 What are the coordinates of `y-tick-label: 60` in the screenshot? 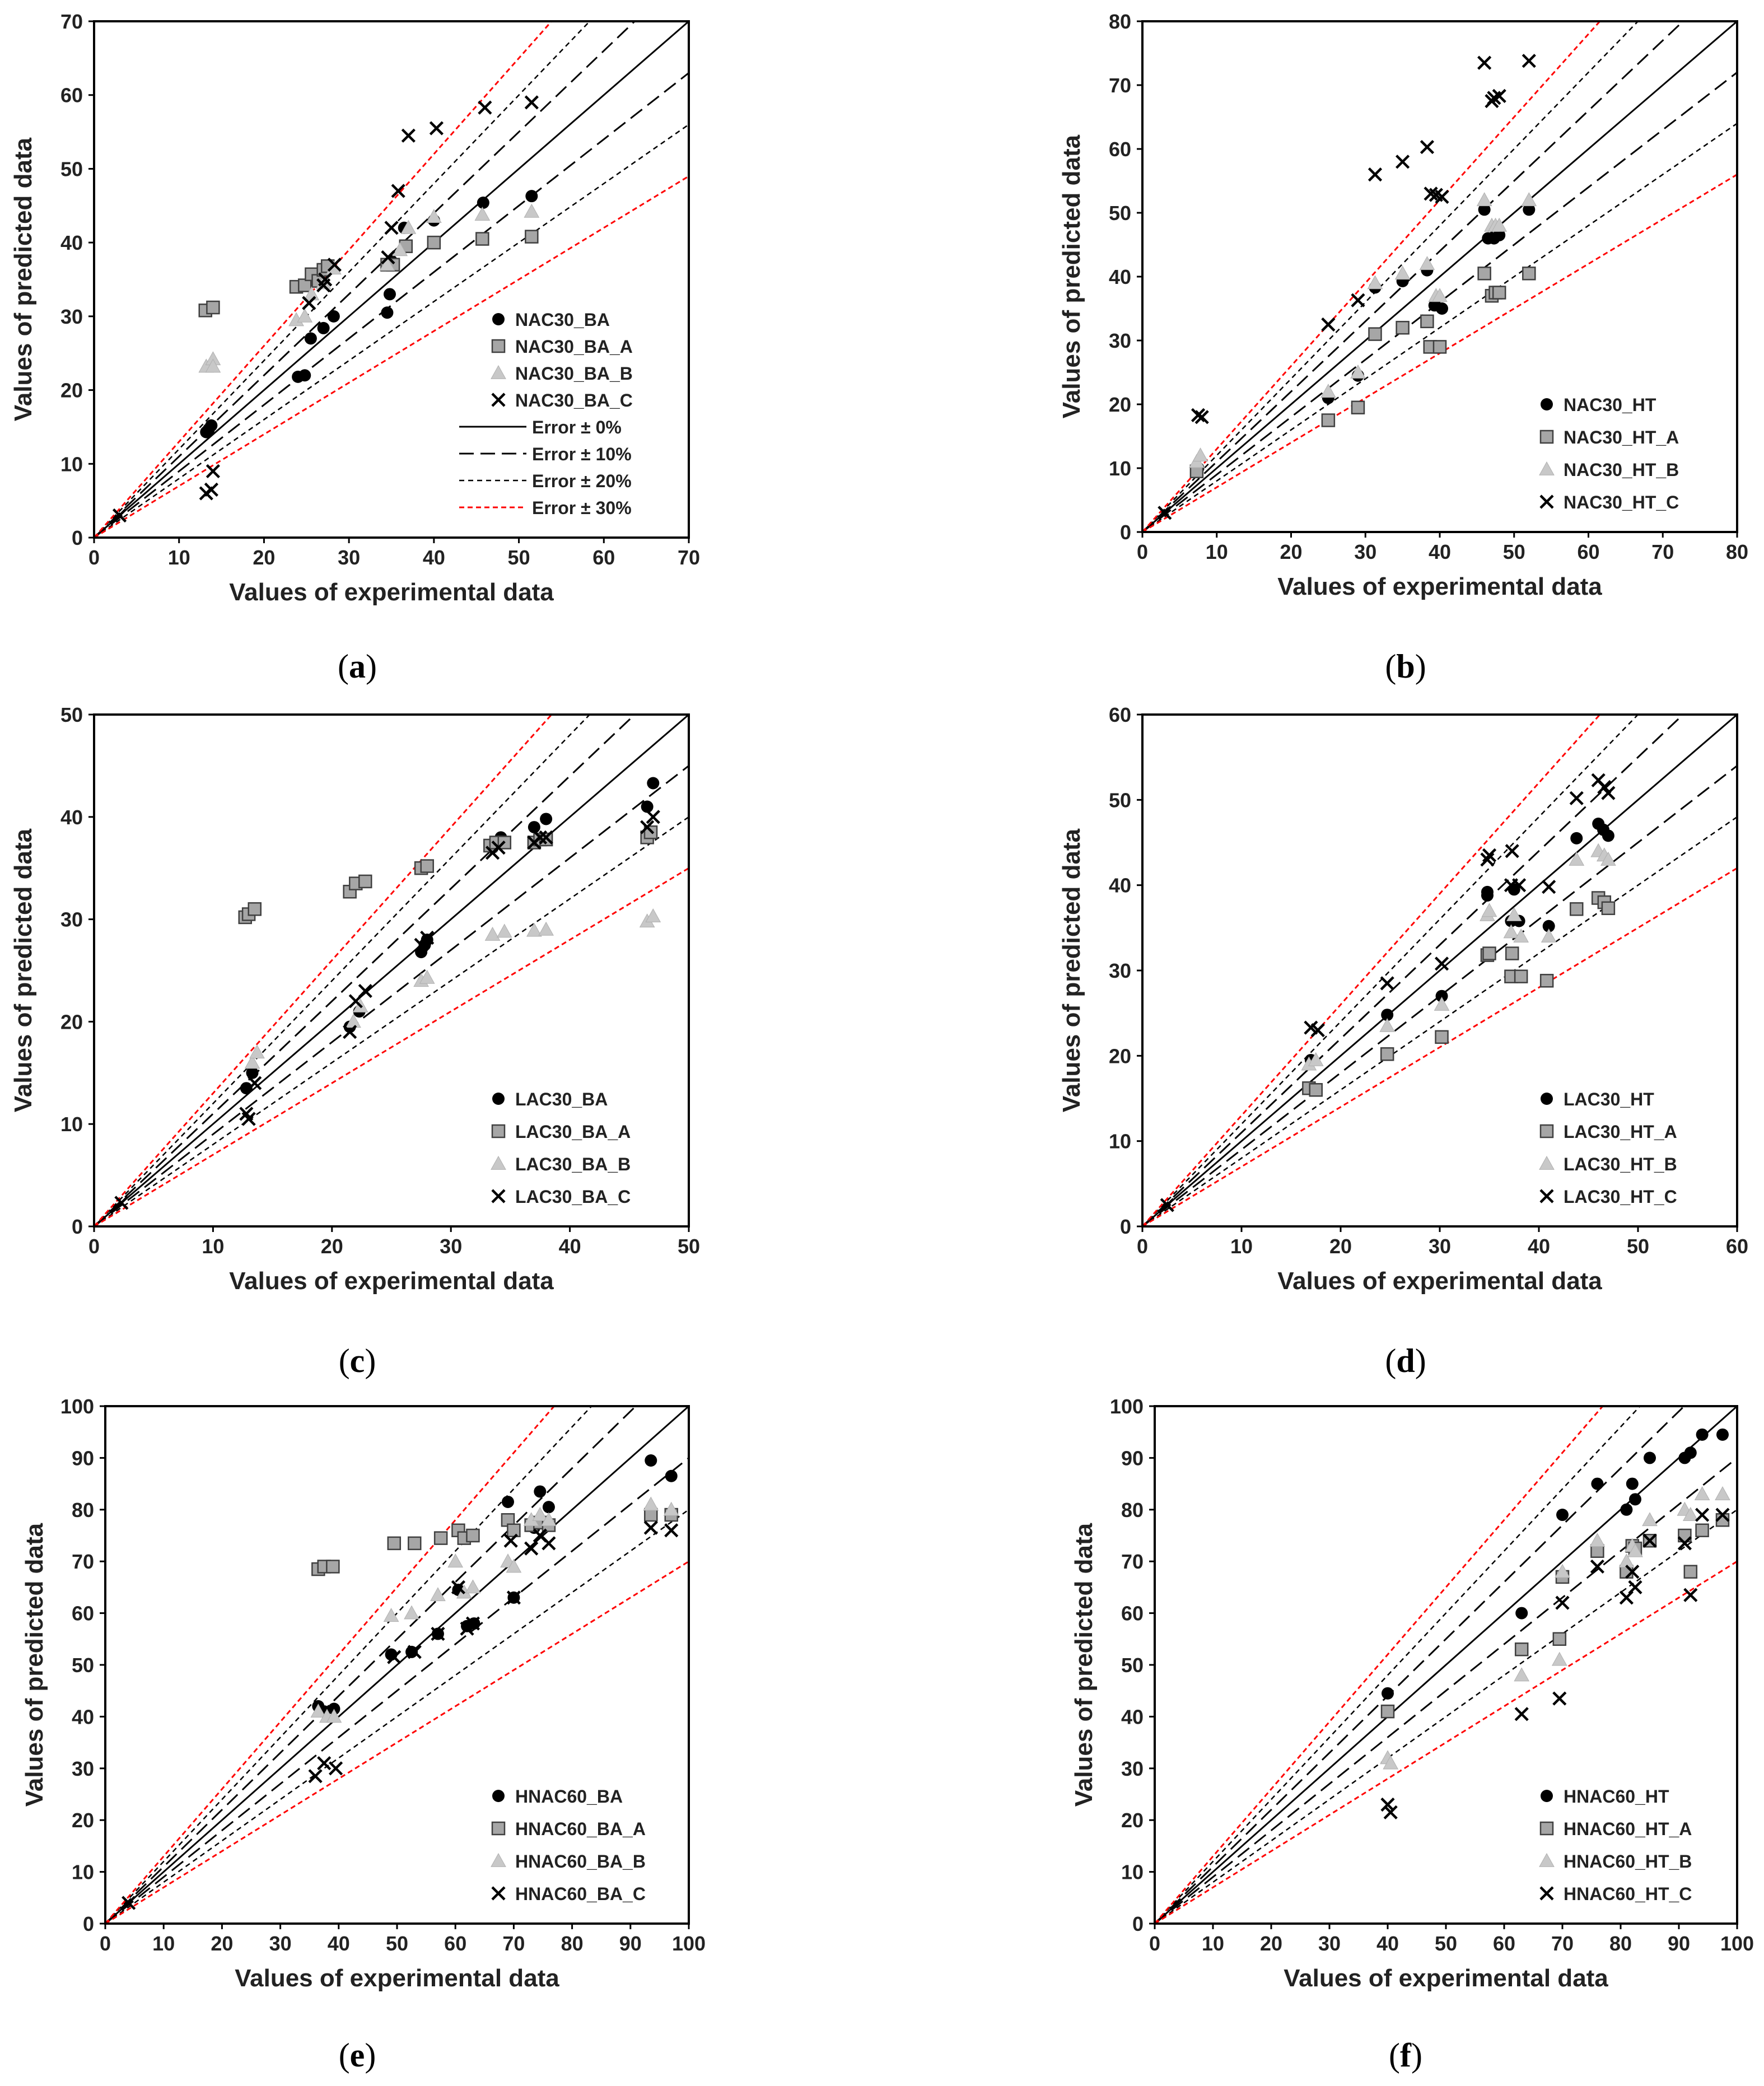 It's located at (1133, 1614).